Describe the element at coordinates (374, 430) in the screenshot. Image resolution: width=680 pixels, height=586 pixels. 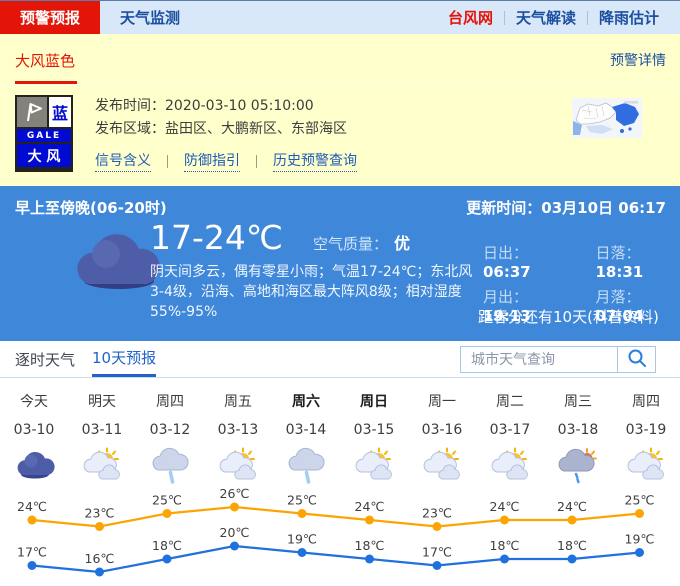
I see `day-date: 03-15` at that location.